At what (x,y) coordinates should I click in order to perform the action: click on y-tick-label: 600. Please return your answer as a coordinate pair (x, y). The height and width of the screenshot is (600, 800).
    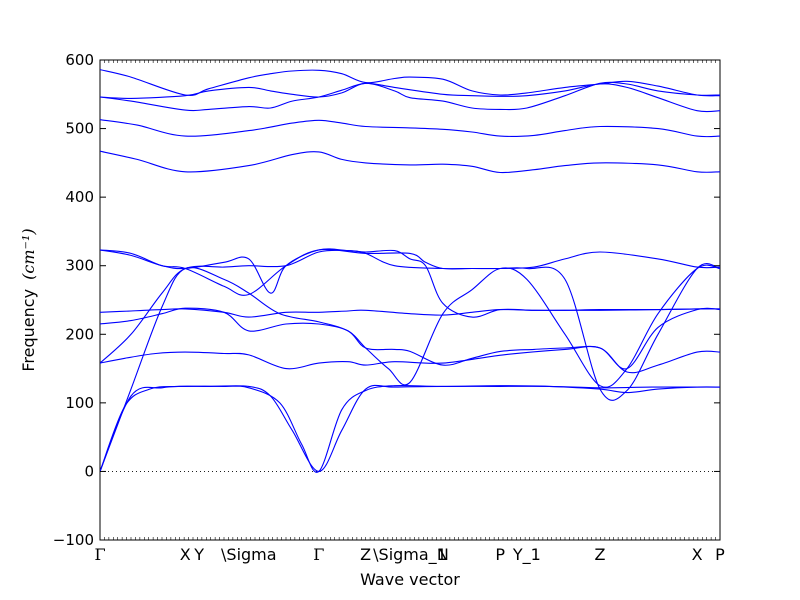
    Looking at the image, I should click on (79, 60).